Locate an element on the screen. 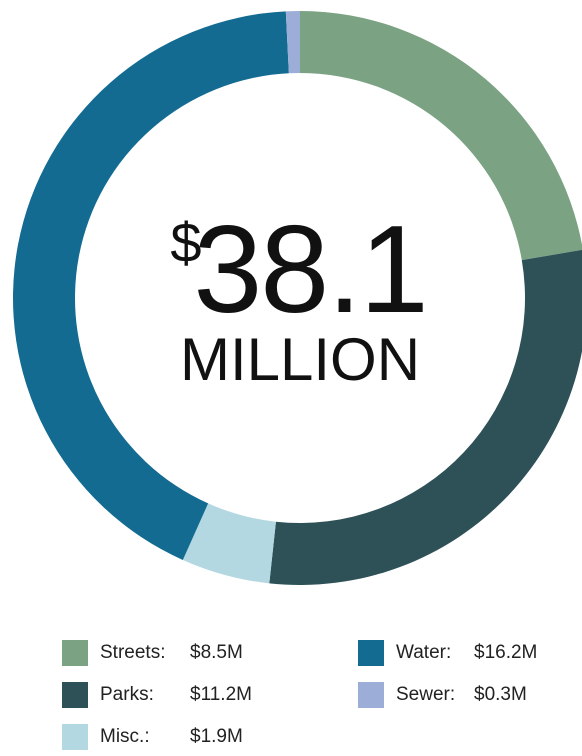 The image size is (582, 756). legend-value: $11.2M is located at coordinates (221, 694).